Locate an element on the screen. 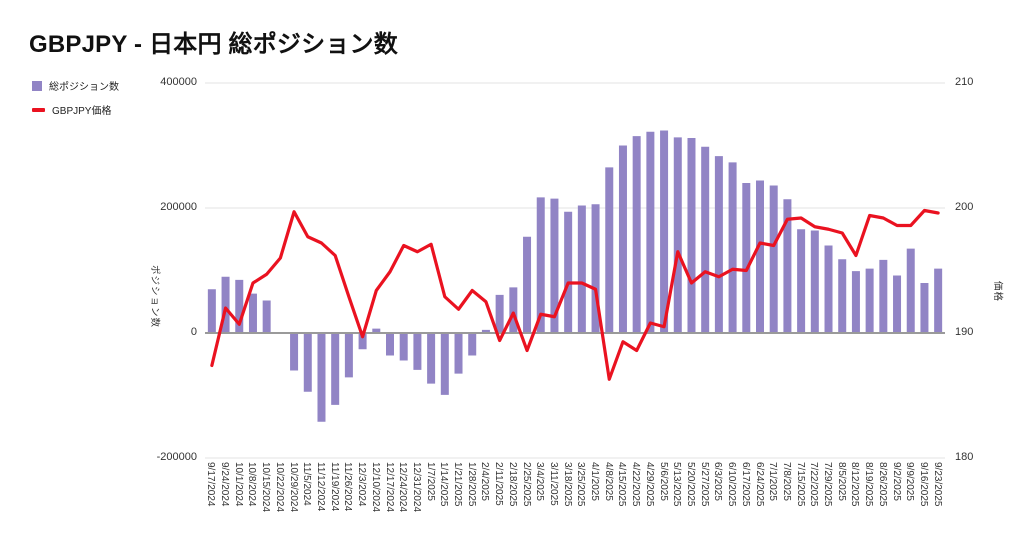  x-tick-label: 10/1/2024 is located at coordinates (238, 484).